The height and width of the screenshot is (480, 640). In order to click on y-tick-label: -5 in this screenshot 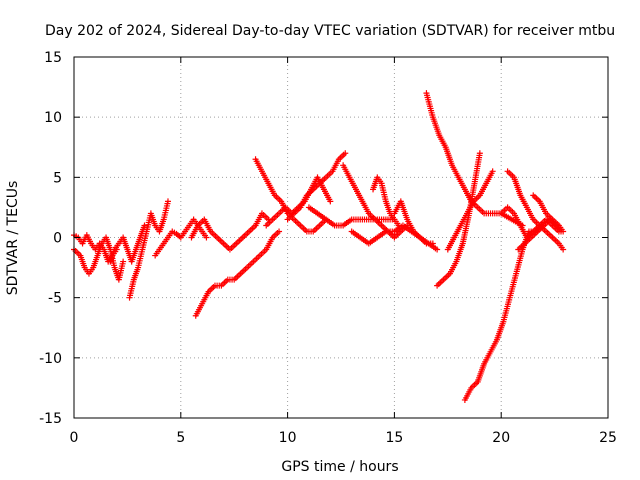, I will do `click(55, 299)`.